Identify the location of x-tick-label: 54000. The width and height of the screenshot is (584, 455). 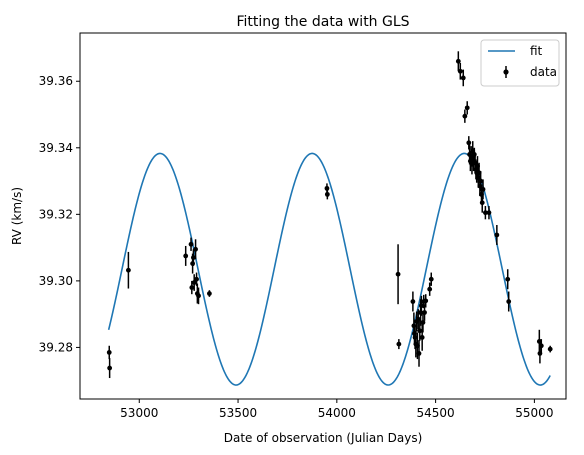
(337, 413).